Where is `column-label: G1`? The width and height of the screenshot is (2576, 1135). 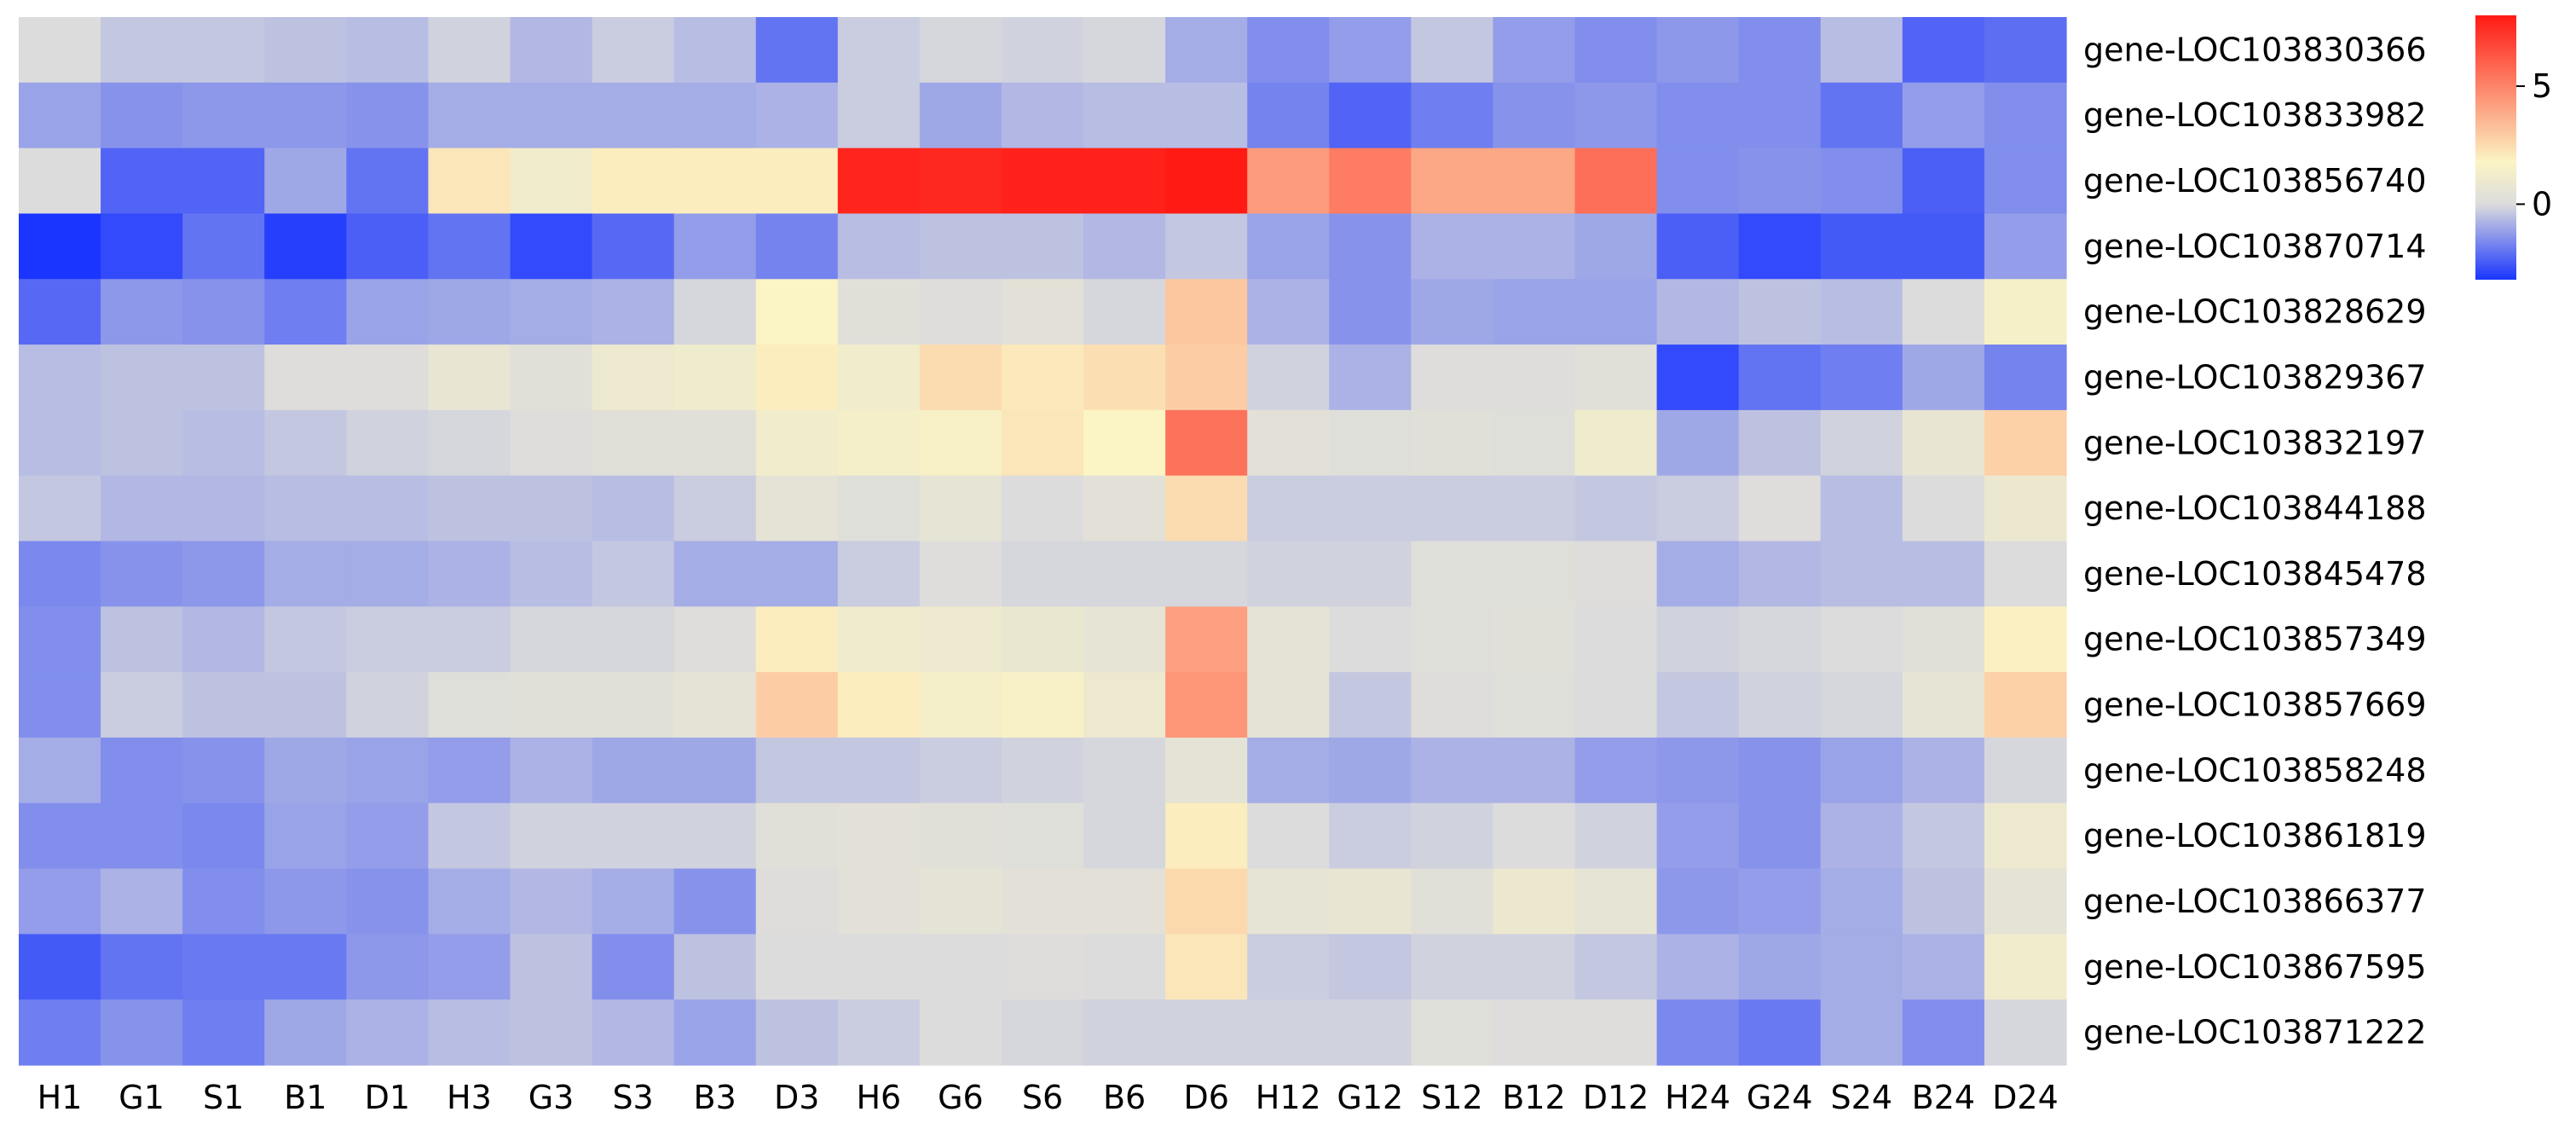
column-label: G1 is located at coordinates (141, 1097).